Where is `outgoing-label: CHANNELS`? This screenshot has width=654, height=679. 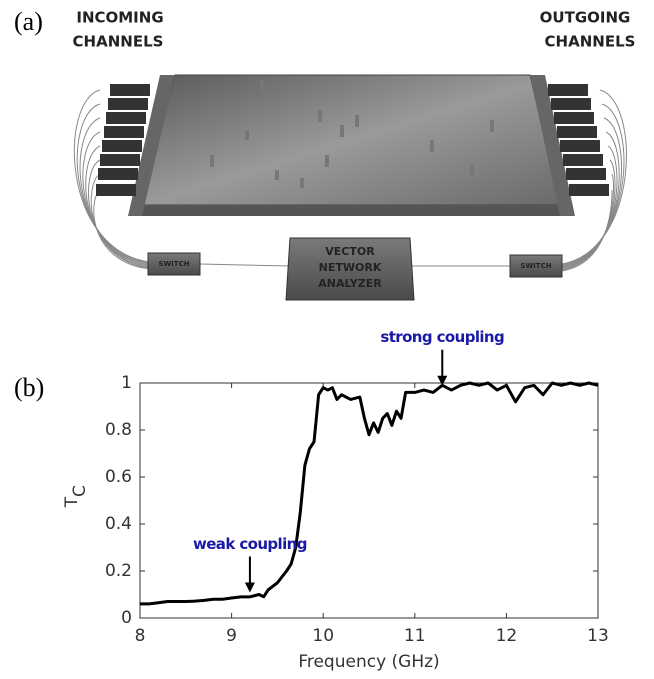
outgoing-label: CHANNELS is located at coordinates (590, 42).